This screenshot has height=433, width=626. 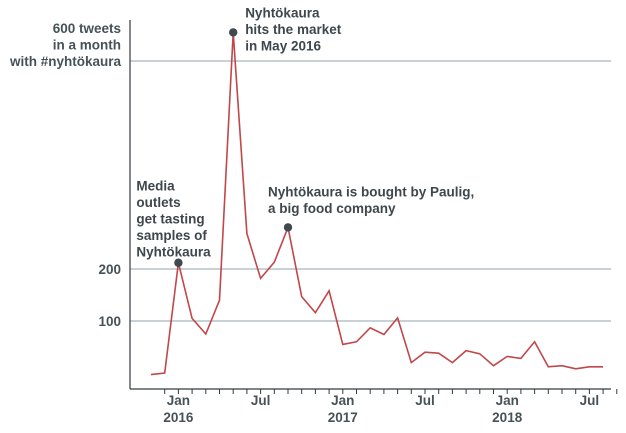 What do you see at coordinates (343, 409) in the screenshot?
I see `x-tick-label-2: Jan 2017` at bounding box center [343, 409].